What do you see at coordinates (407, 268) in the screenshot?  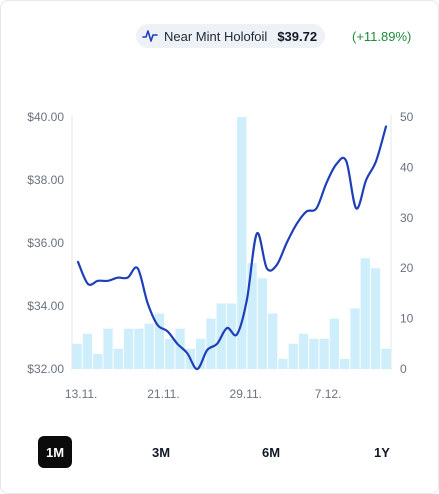 I see `y-right-tick-label: 20` at bounding box center [407, 268].